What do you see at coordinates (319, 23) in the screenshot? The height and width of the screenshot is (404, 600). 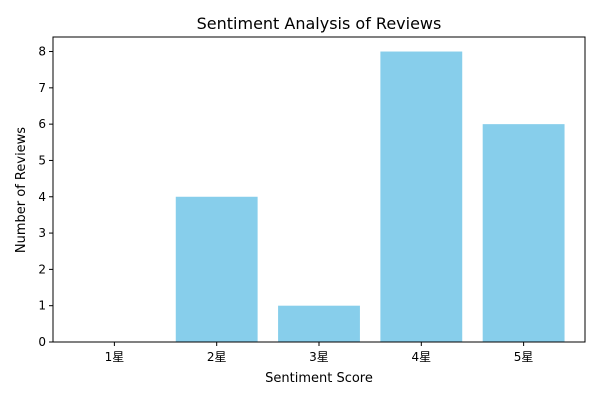 I see `chart-title: Sentiment Analysis of Reviews` at bounding box center [319, 23].